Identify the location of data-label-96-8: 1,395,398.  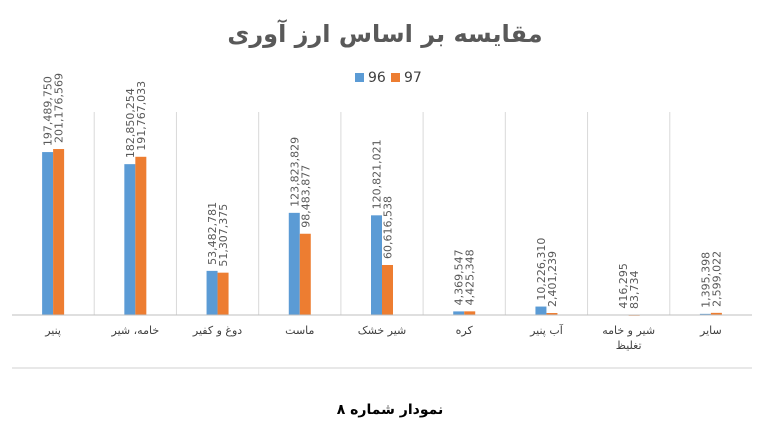
(705, 280).